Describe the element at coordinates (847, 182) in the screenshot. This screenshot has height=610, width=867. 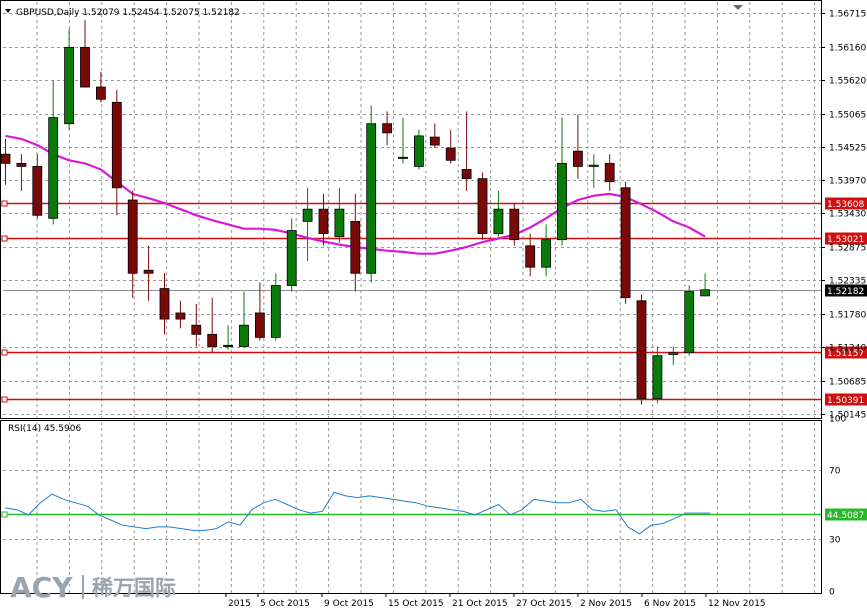
I see `y-tick-label: 1.53970` at that location.